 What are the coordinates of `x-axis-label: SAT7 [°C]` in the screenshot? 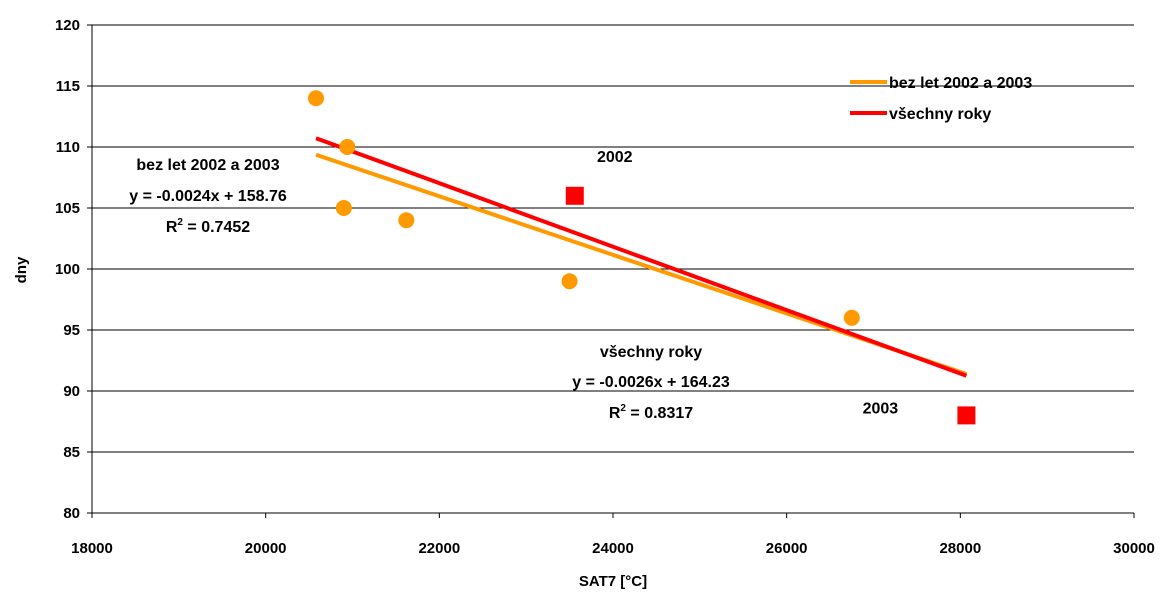 It's located at (613, 581).